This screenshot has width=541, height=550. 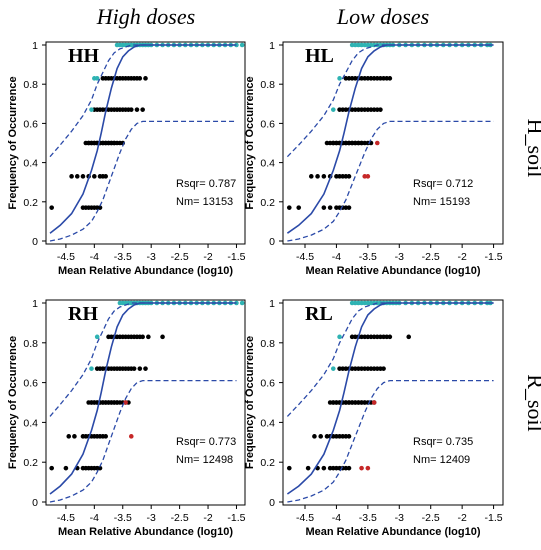 What do you see at coordinates (30, 463) in the screenshot?
I see `y-tick-label: 0.2` at bounding box center [30, 463].